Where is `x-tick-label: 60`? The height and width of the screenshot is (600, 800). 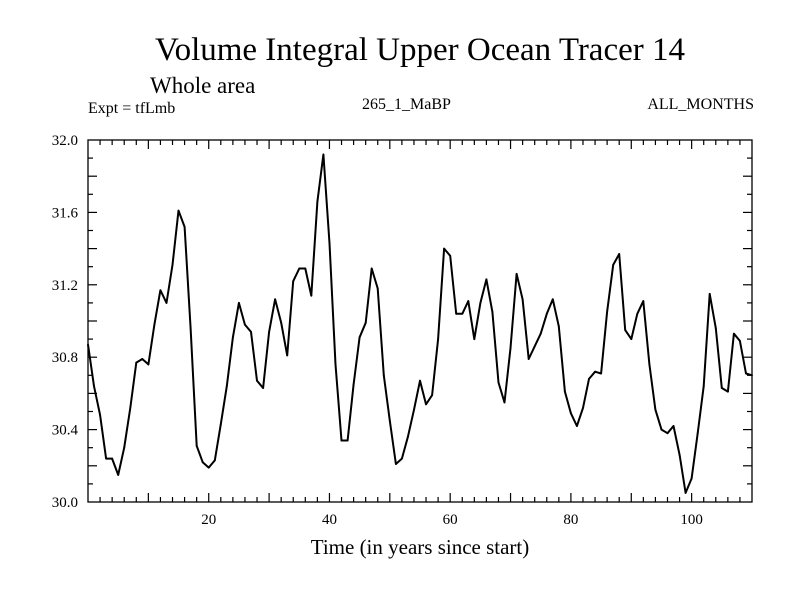
x-tick-label: 60 is located at coordinates (450, 520).